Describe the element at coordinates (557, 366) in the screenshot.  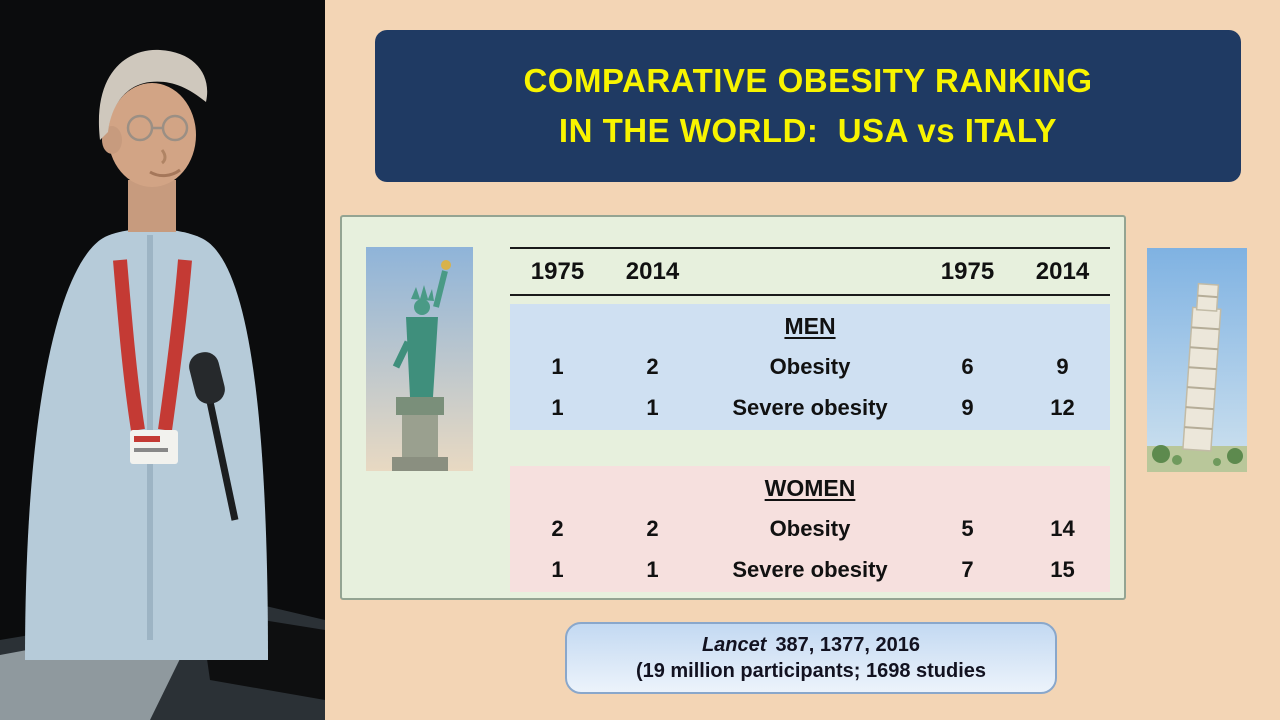
I see `men-obesity-usa-1975: 1` at that location.